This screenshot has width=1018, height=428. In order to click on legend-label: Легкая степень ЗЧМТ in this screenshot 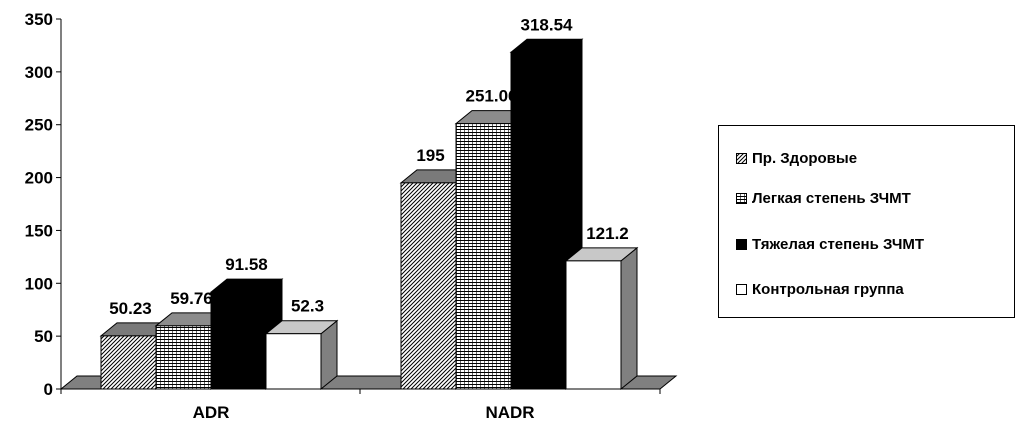, I will do `click(831, 198)`.